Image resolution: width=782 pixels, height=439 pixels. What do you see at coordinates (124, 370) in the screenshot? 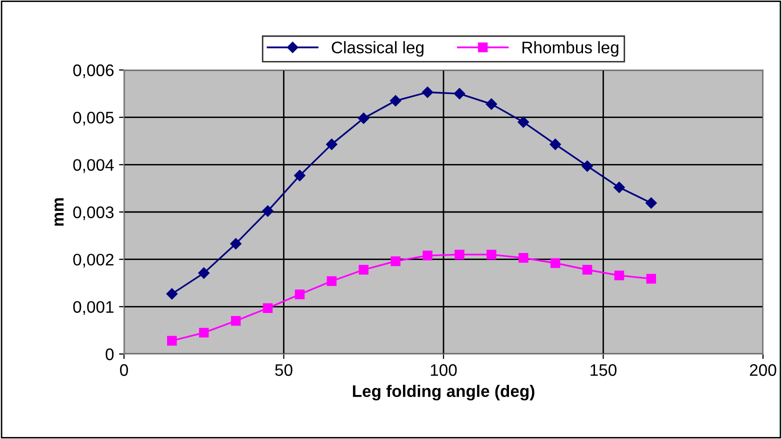
I see `x-tick-label: 0` at bounding box center [124, 370].